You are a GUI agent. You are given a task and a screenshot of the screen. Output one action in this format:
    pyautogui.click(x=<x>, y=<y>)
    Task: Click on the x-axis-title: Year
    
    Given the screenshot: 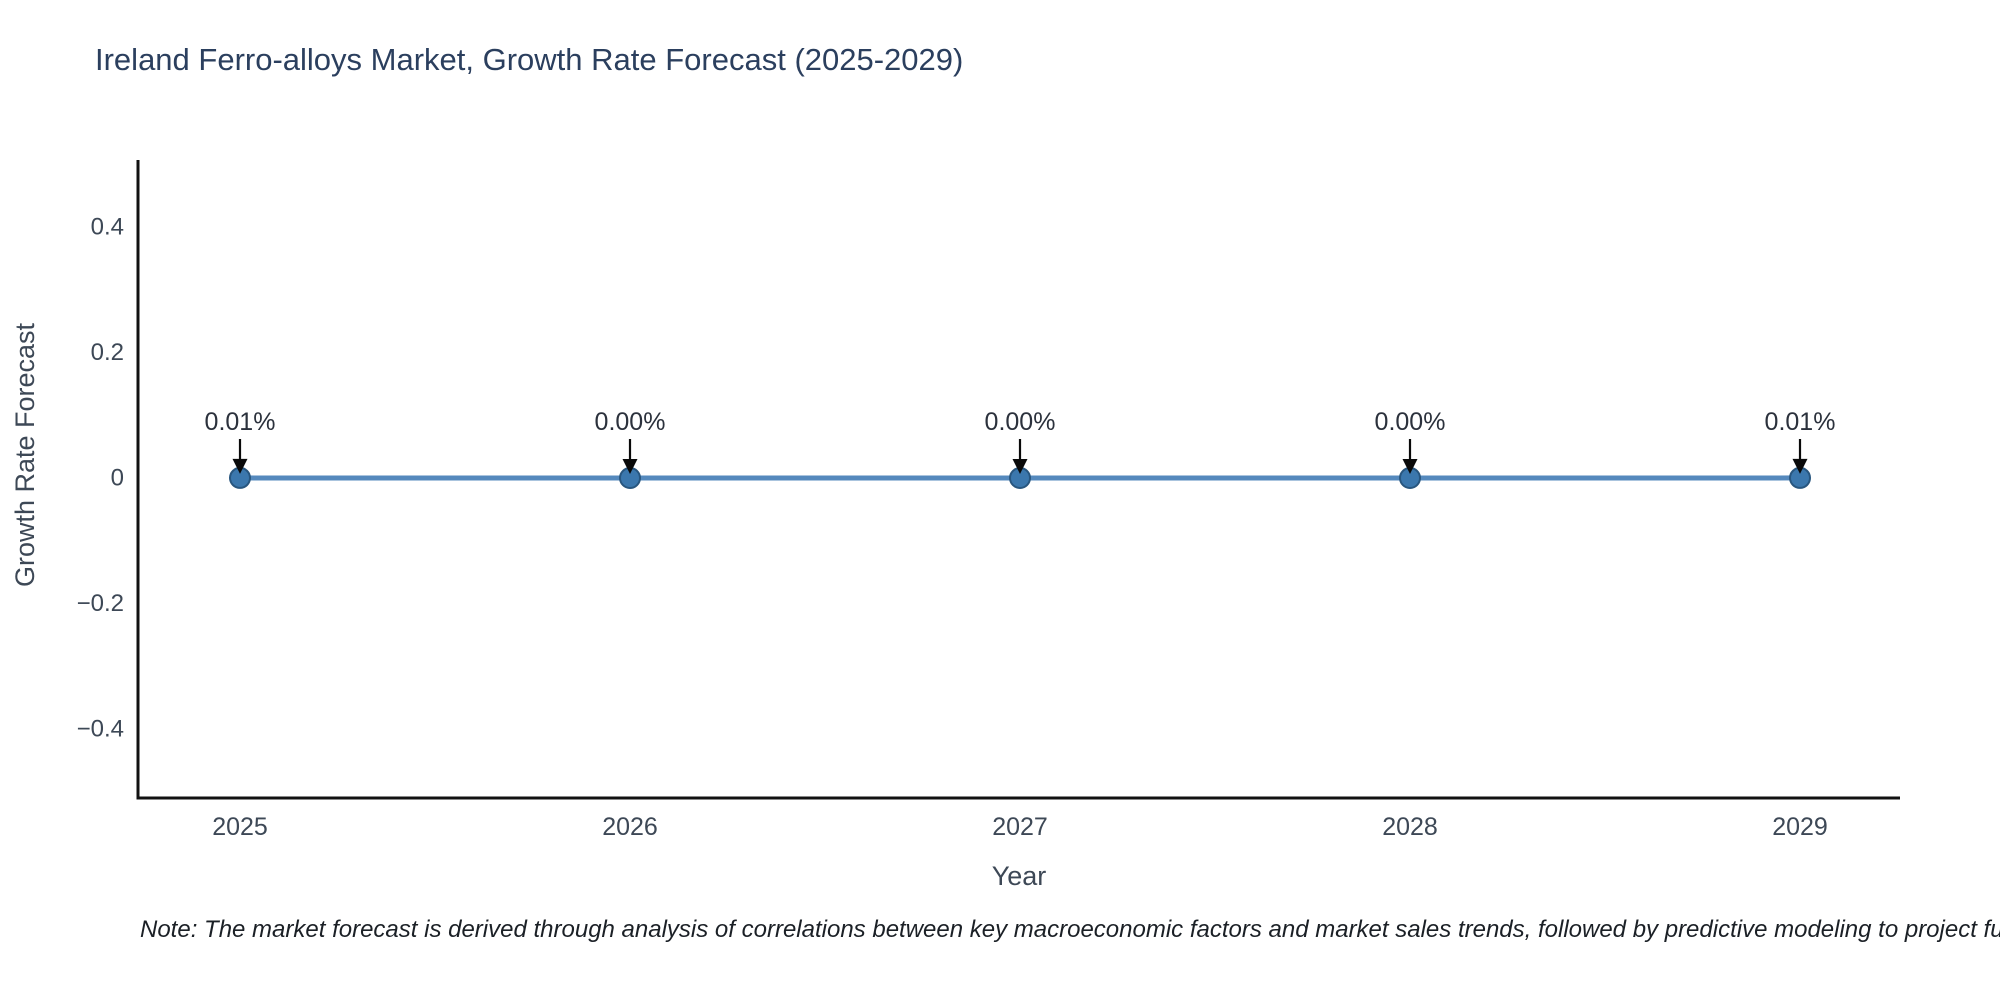 What is the action you would take?
    pyautogui.click(x=1019, y=876)
    